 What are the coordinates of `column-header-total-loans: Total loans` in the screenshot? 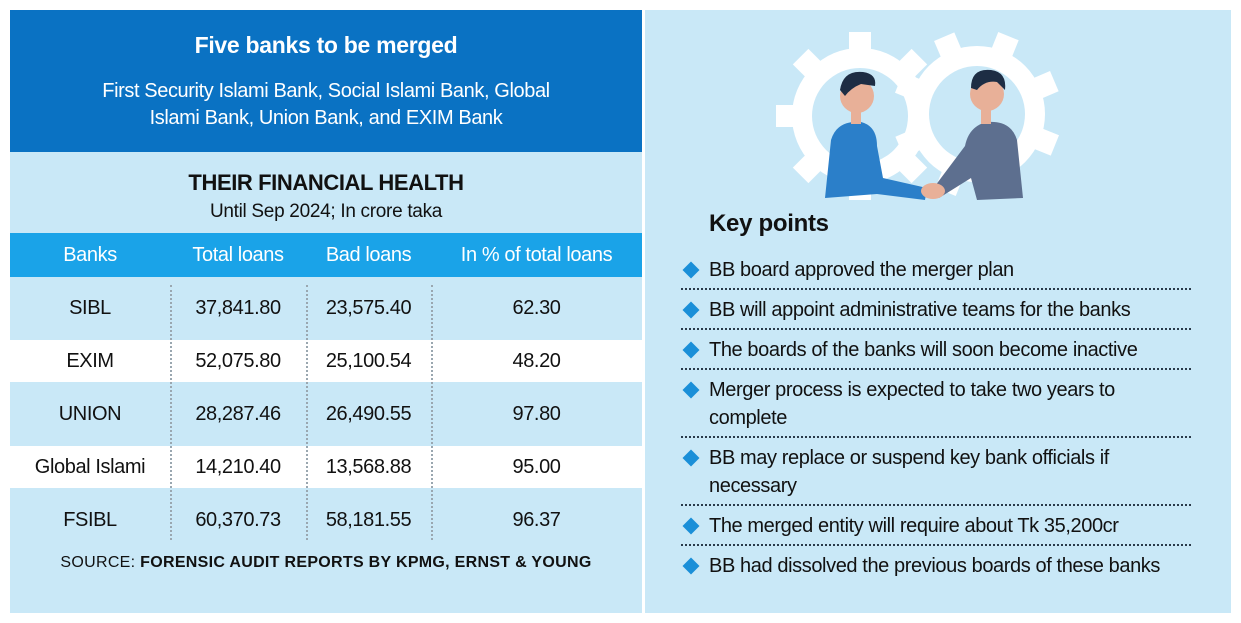 It's located at (238, 254).